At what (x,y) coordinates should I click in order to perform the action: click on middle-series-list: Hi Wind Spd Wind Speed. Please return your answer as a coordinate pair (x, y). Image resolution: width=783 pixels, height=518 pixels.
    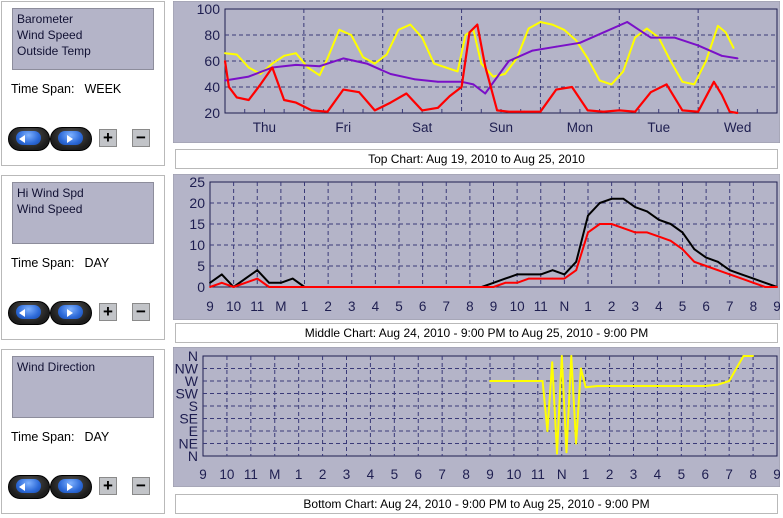
    Looking at the image, I should click on (83, 213).